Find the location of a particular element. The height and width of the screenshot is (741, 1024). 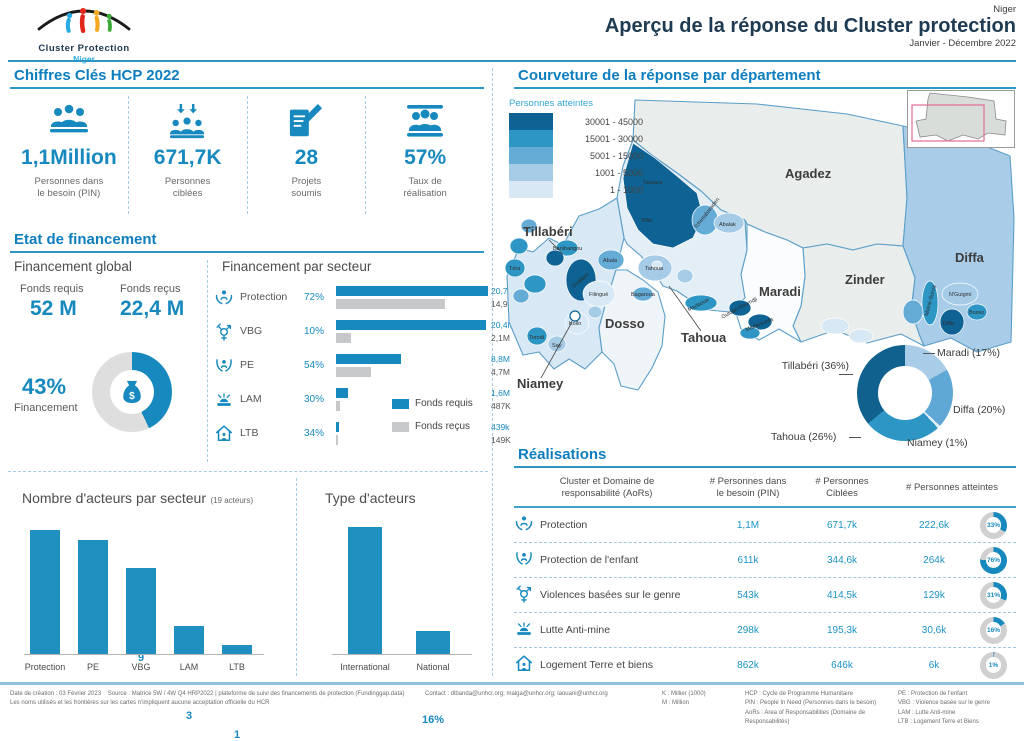

pin-value: 1,1M is located at coordinates (748, 525).